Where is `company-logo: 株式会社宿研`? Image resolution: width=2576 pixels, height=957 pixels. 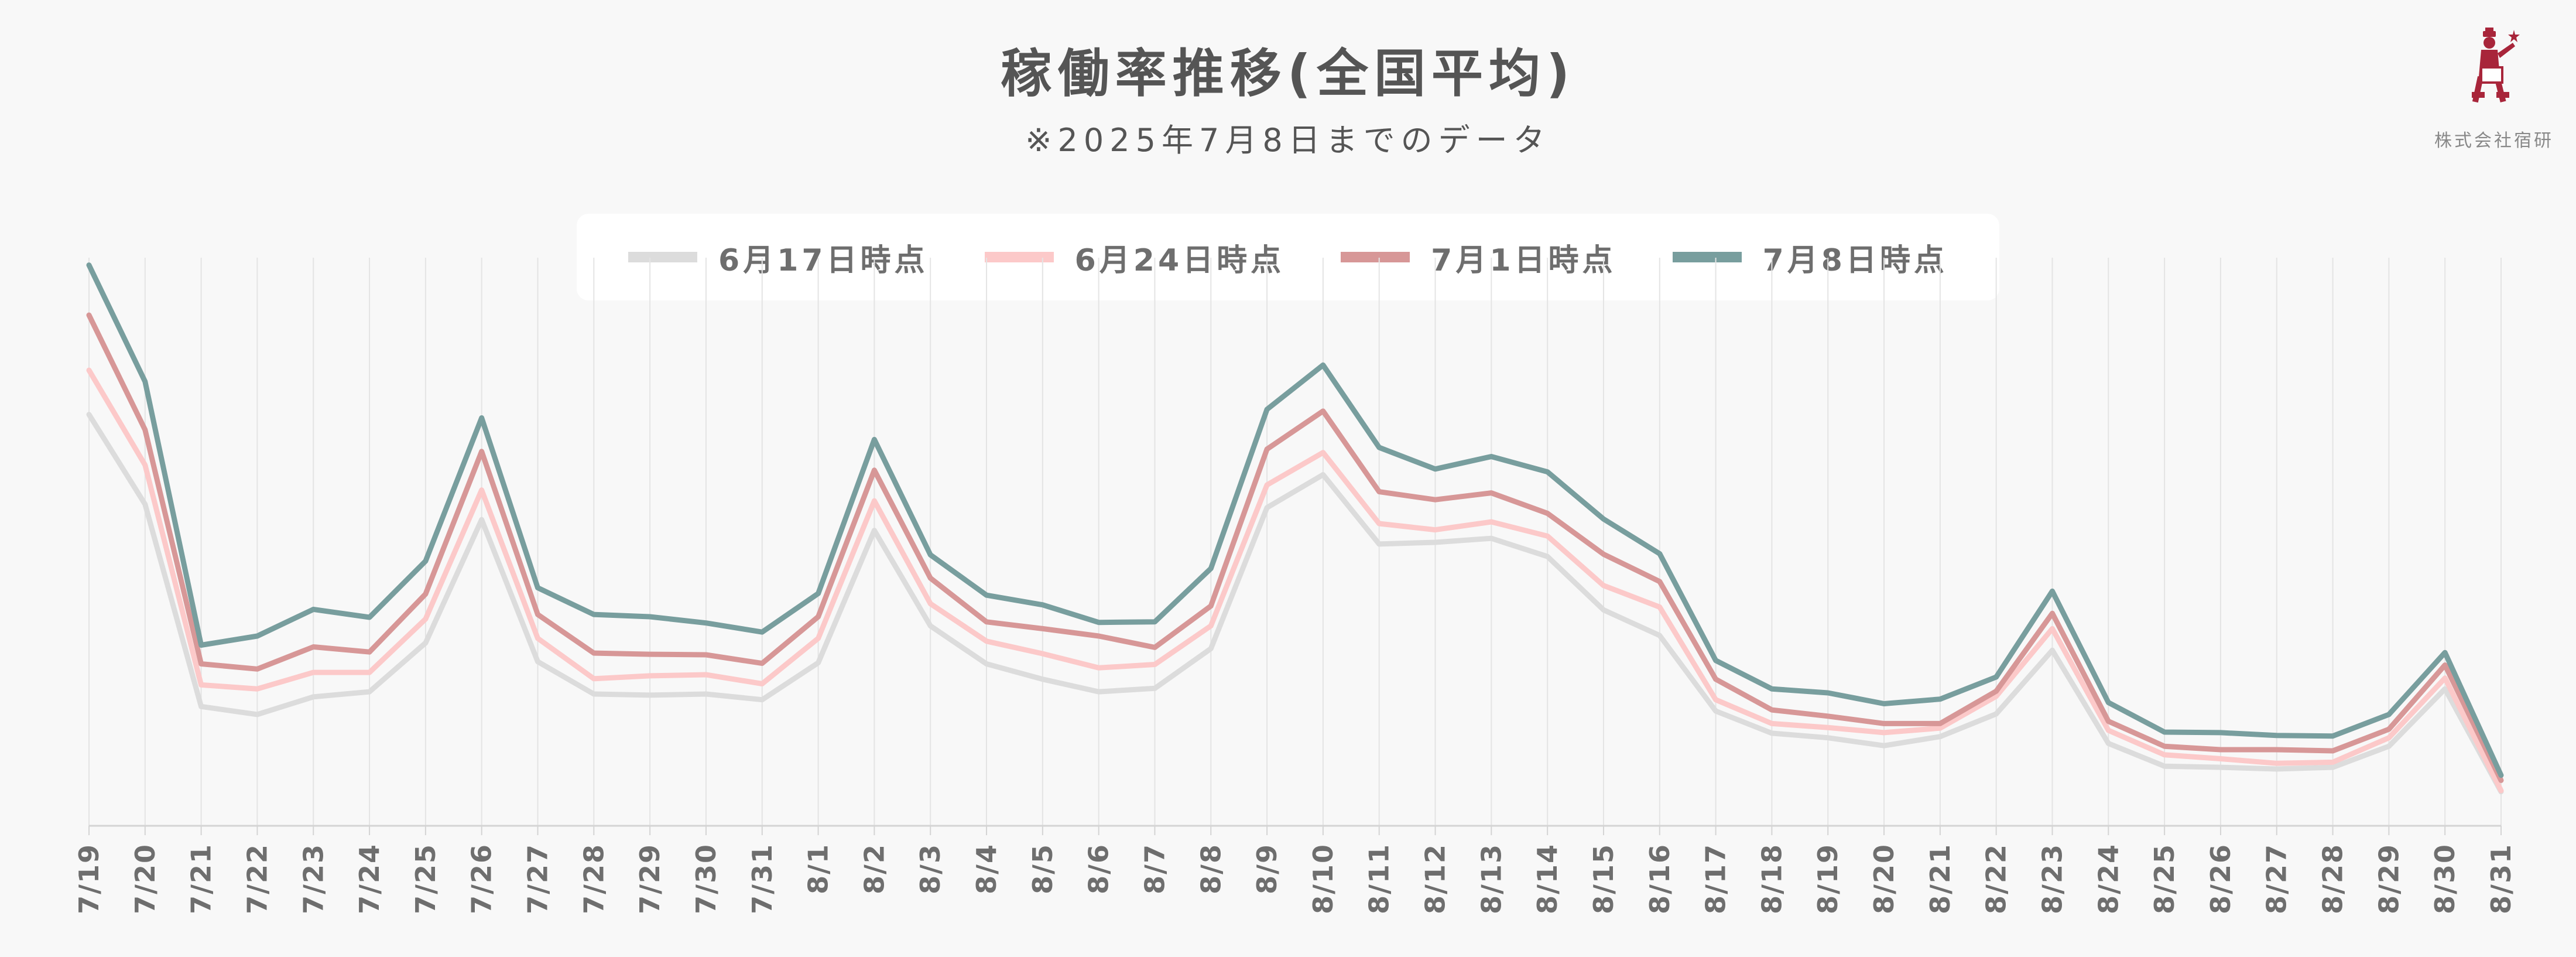
company-logo: 株式会社宿研 is located at coordinates (2494, 88).